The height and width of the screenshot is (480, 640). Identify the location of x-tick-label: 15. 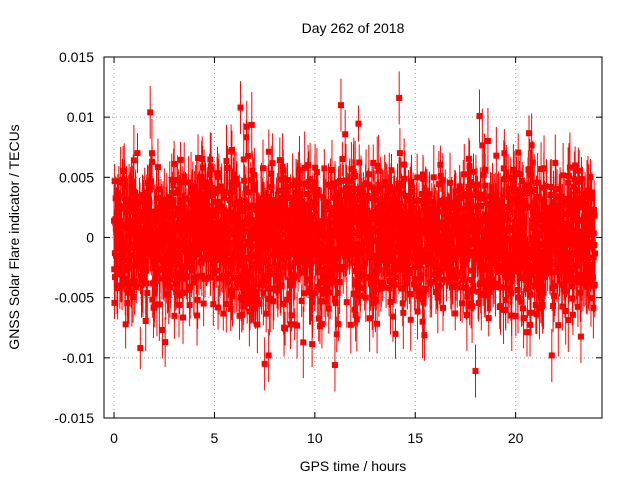
(415, 438).